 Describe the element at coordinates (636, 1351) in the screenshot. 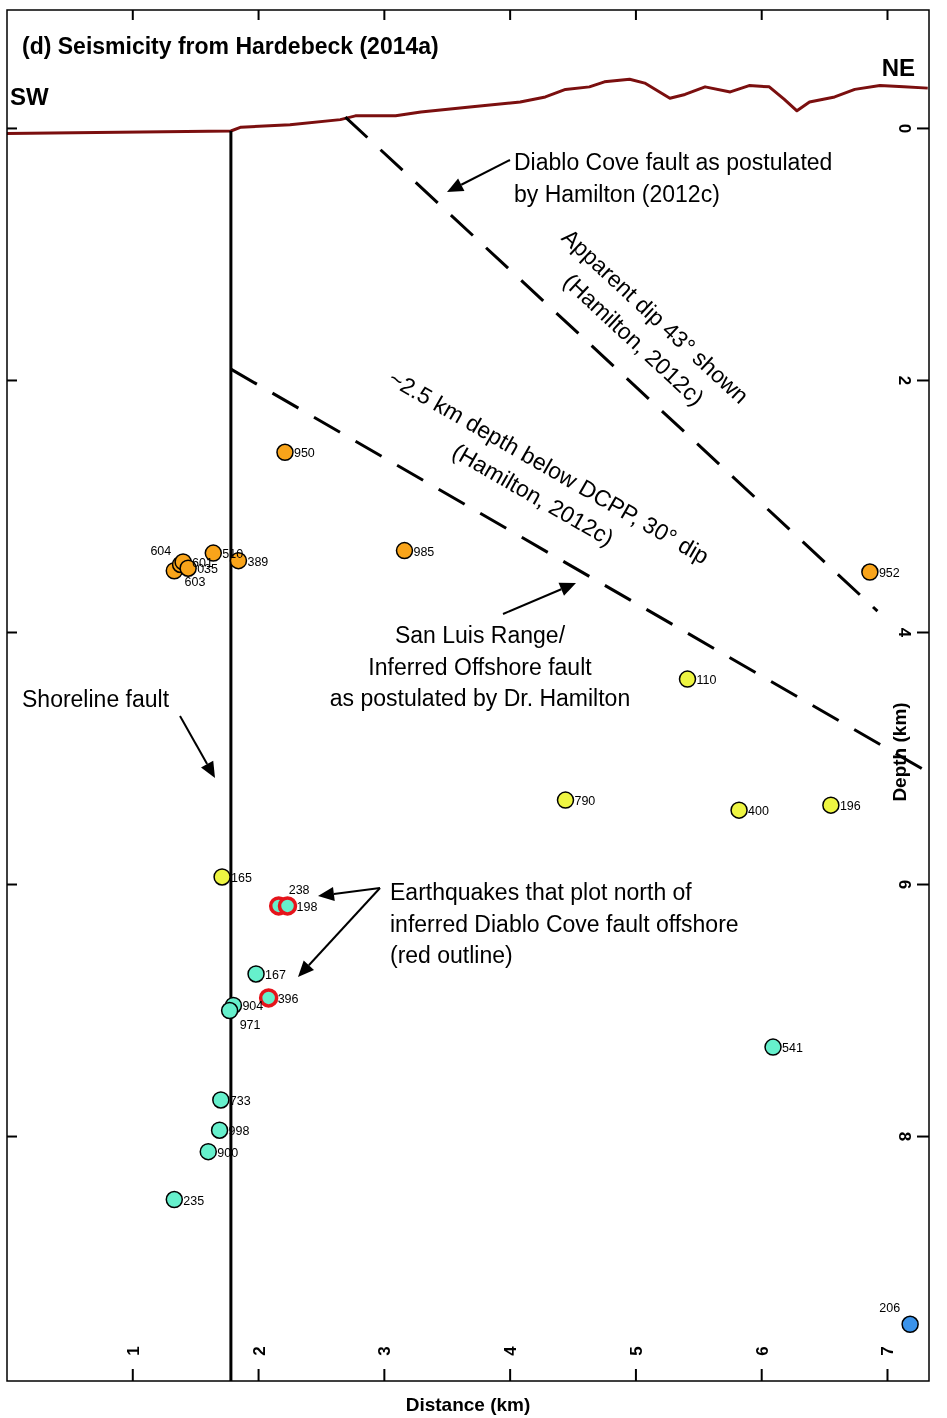

I see `x-tick-label: 5` at that location.